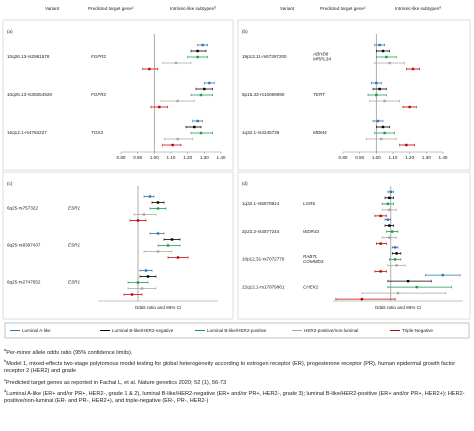 The width and height of the screenshot is (474, 431). I want to click on header-text: Intrinsic-like subtypes, so click(192, 8).